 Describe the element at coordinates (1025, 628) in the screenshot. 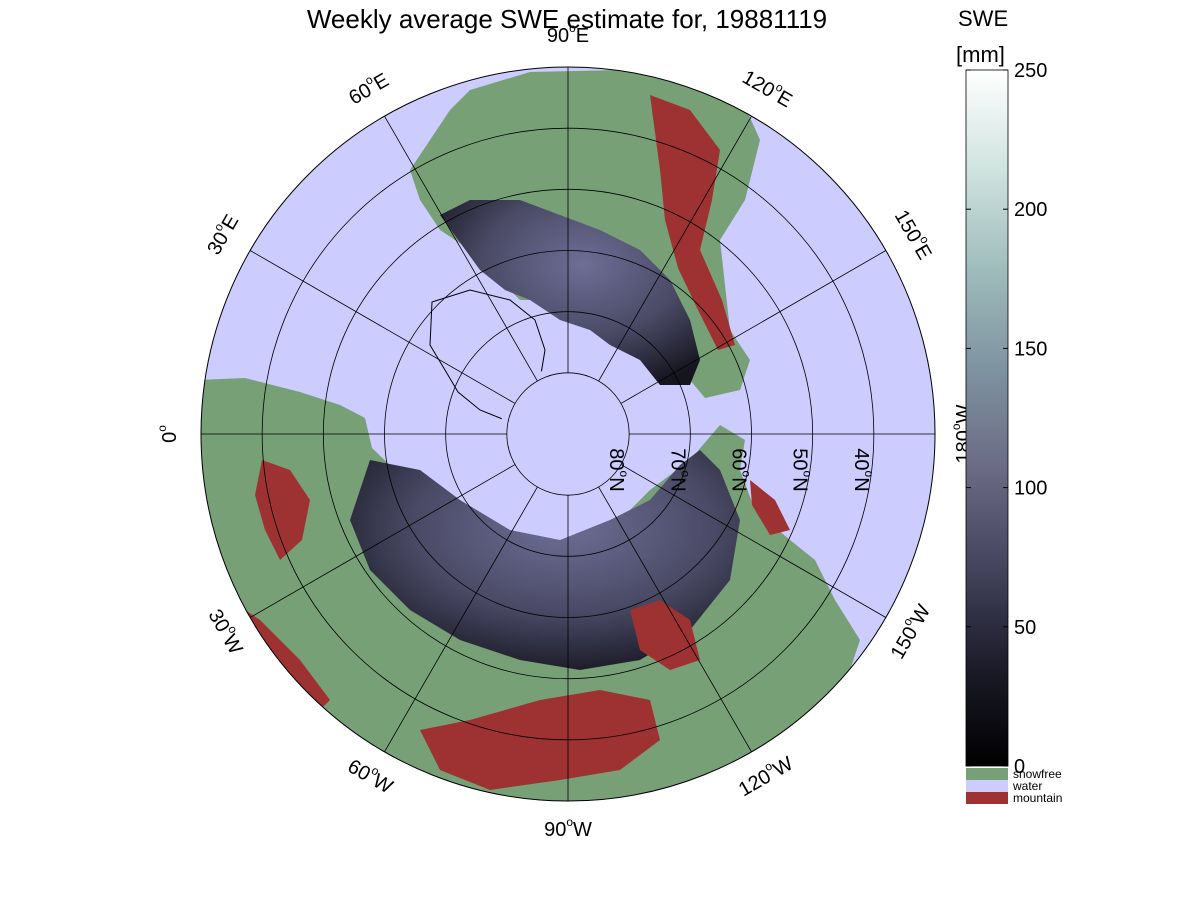

I see `colorbar-tick-label: 50` at that location.